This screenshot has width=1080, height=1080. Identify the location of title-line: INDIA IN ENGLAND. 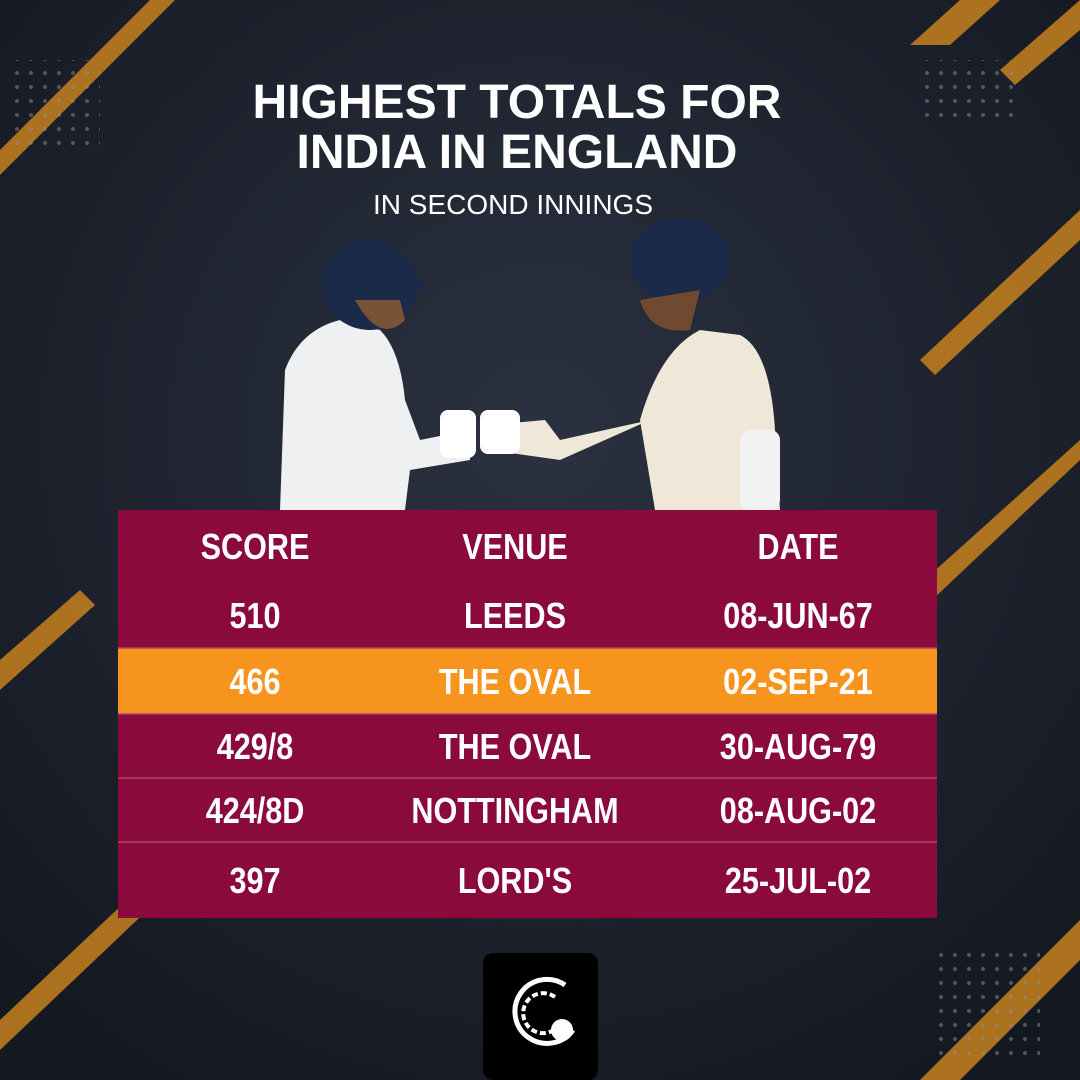
(517, 152).